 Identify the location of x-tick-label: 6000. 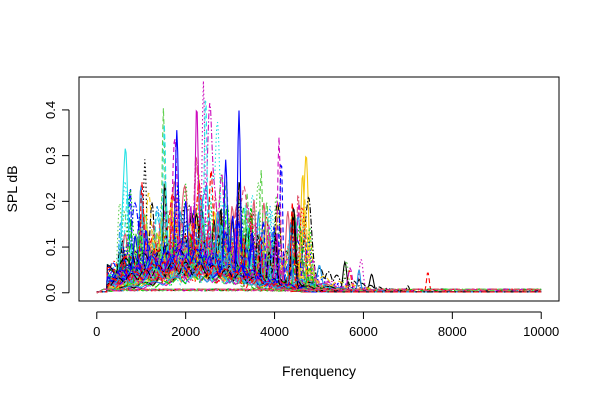
(363, 331).